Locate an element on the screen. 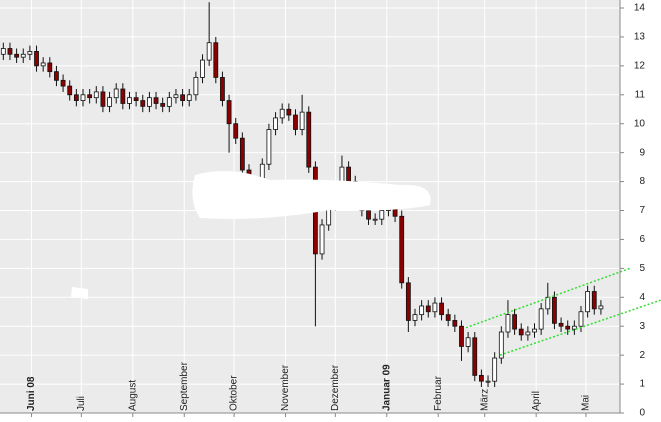  x-tick-label: Februar is located at coordinates (438, 393).